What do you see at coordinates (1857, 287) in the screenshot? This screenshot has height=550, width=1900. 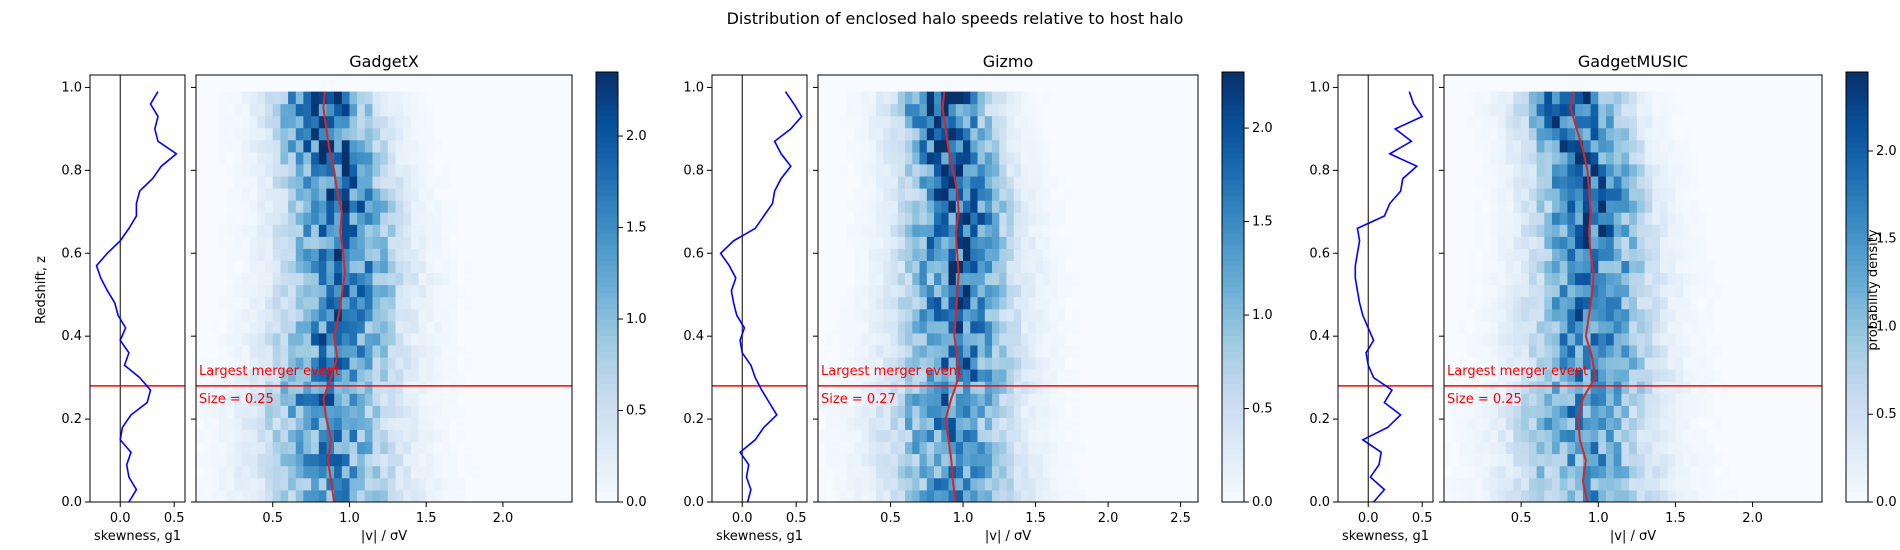 I see `colorbar-frame` at bounding box center [1857, 287].